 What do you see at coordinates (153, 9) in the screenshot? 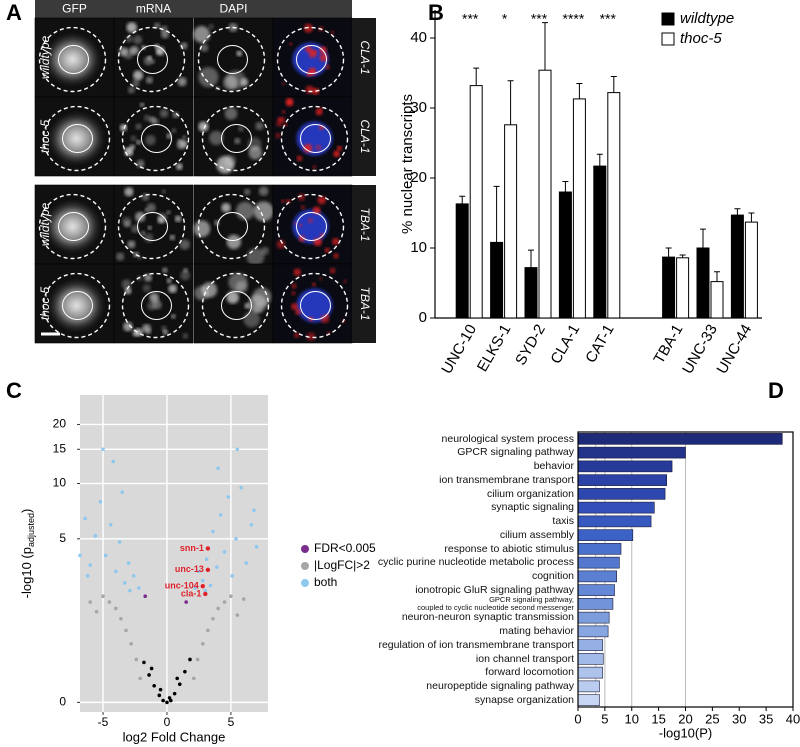
I see `column-header: mRNA` at bounding box center [153, 9].